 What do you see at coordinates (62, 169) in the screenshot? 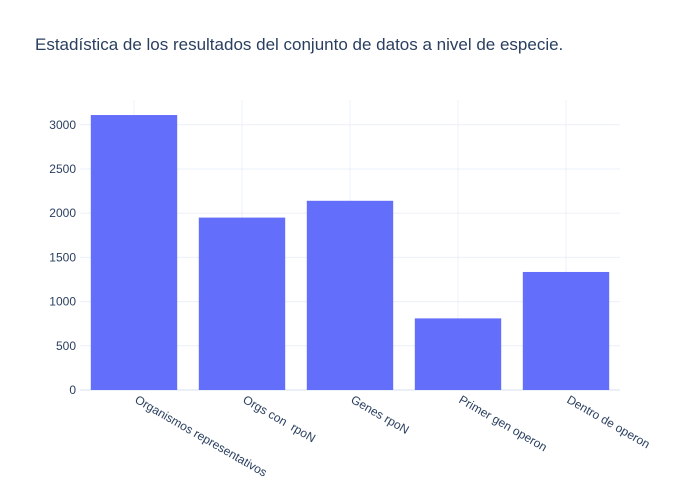
I see `y-tick-label: 2500` at bounding box center [62, 169].